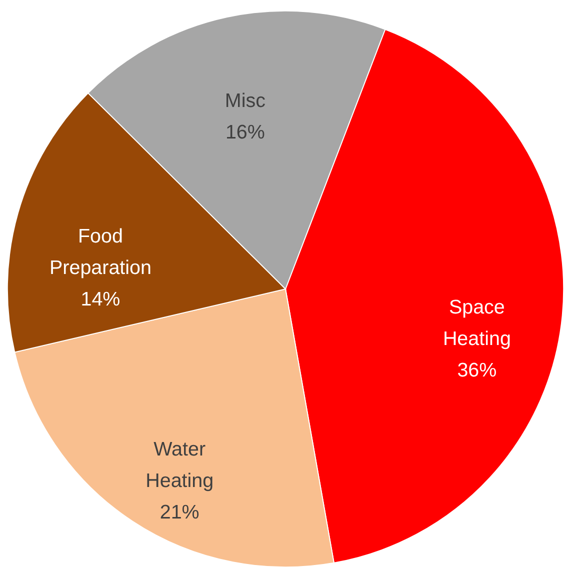 This screenshot has width=571, height=574. What do you see at coordinates (100, 299) in the screenshot?
I see `data-label: 14%` at bounding box center [100, 299].